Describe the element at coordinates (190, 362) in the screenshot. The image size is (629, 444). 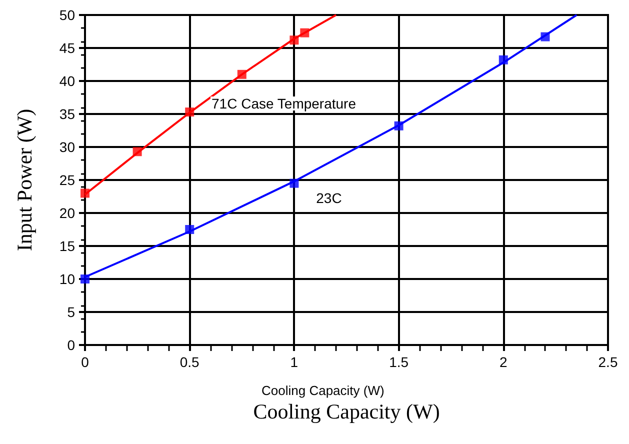
I see `x-tick-label: 0.5` at that location.